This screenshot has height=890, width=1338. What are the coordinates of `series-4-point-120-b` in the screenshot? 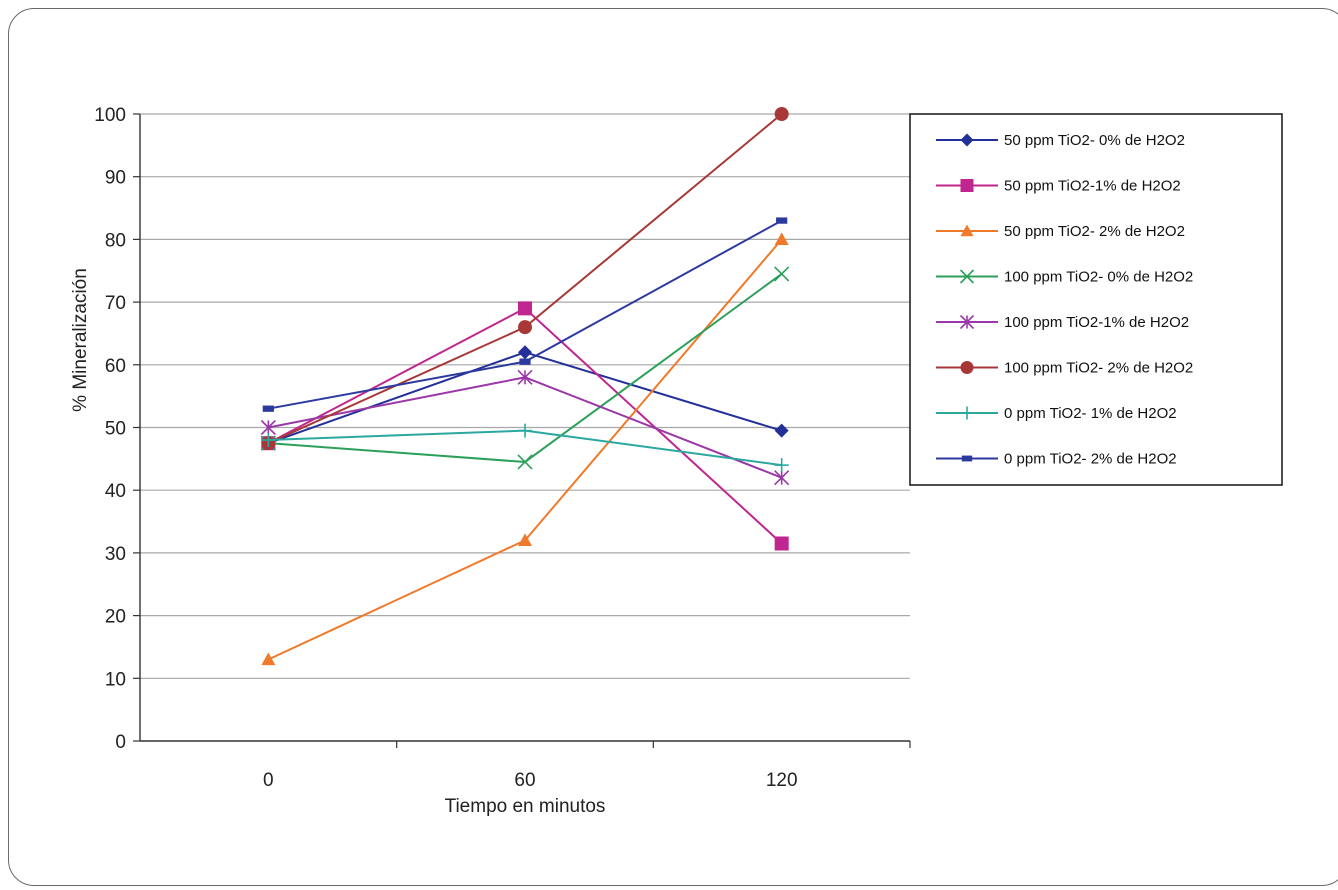 It's located at (782, 274).